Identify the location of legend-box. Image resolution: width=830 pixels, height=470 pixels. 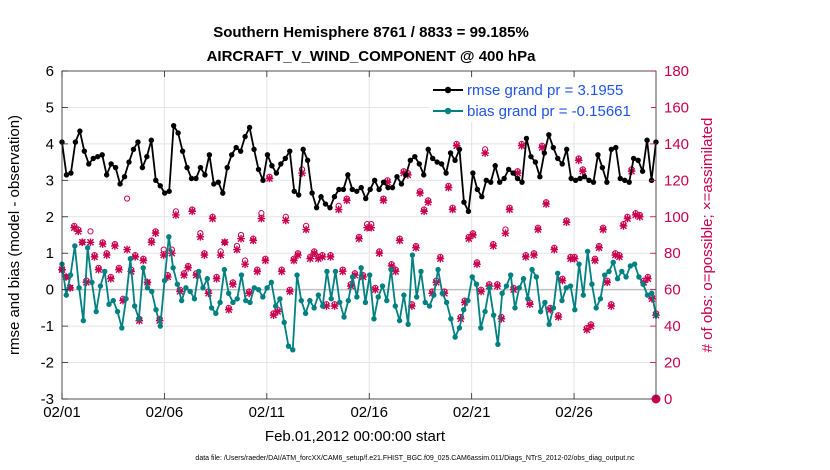
(540, 100).